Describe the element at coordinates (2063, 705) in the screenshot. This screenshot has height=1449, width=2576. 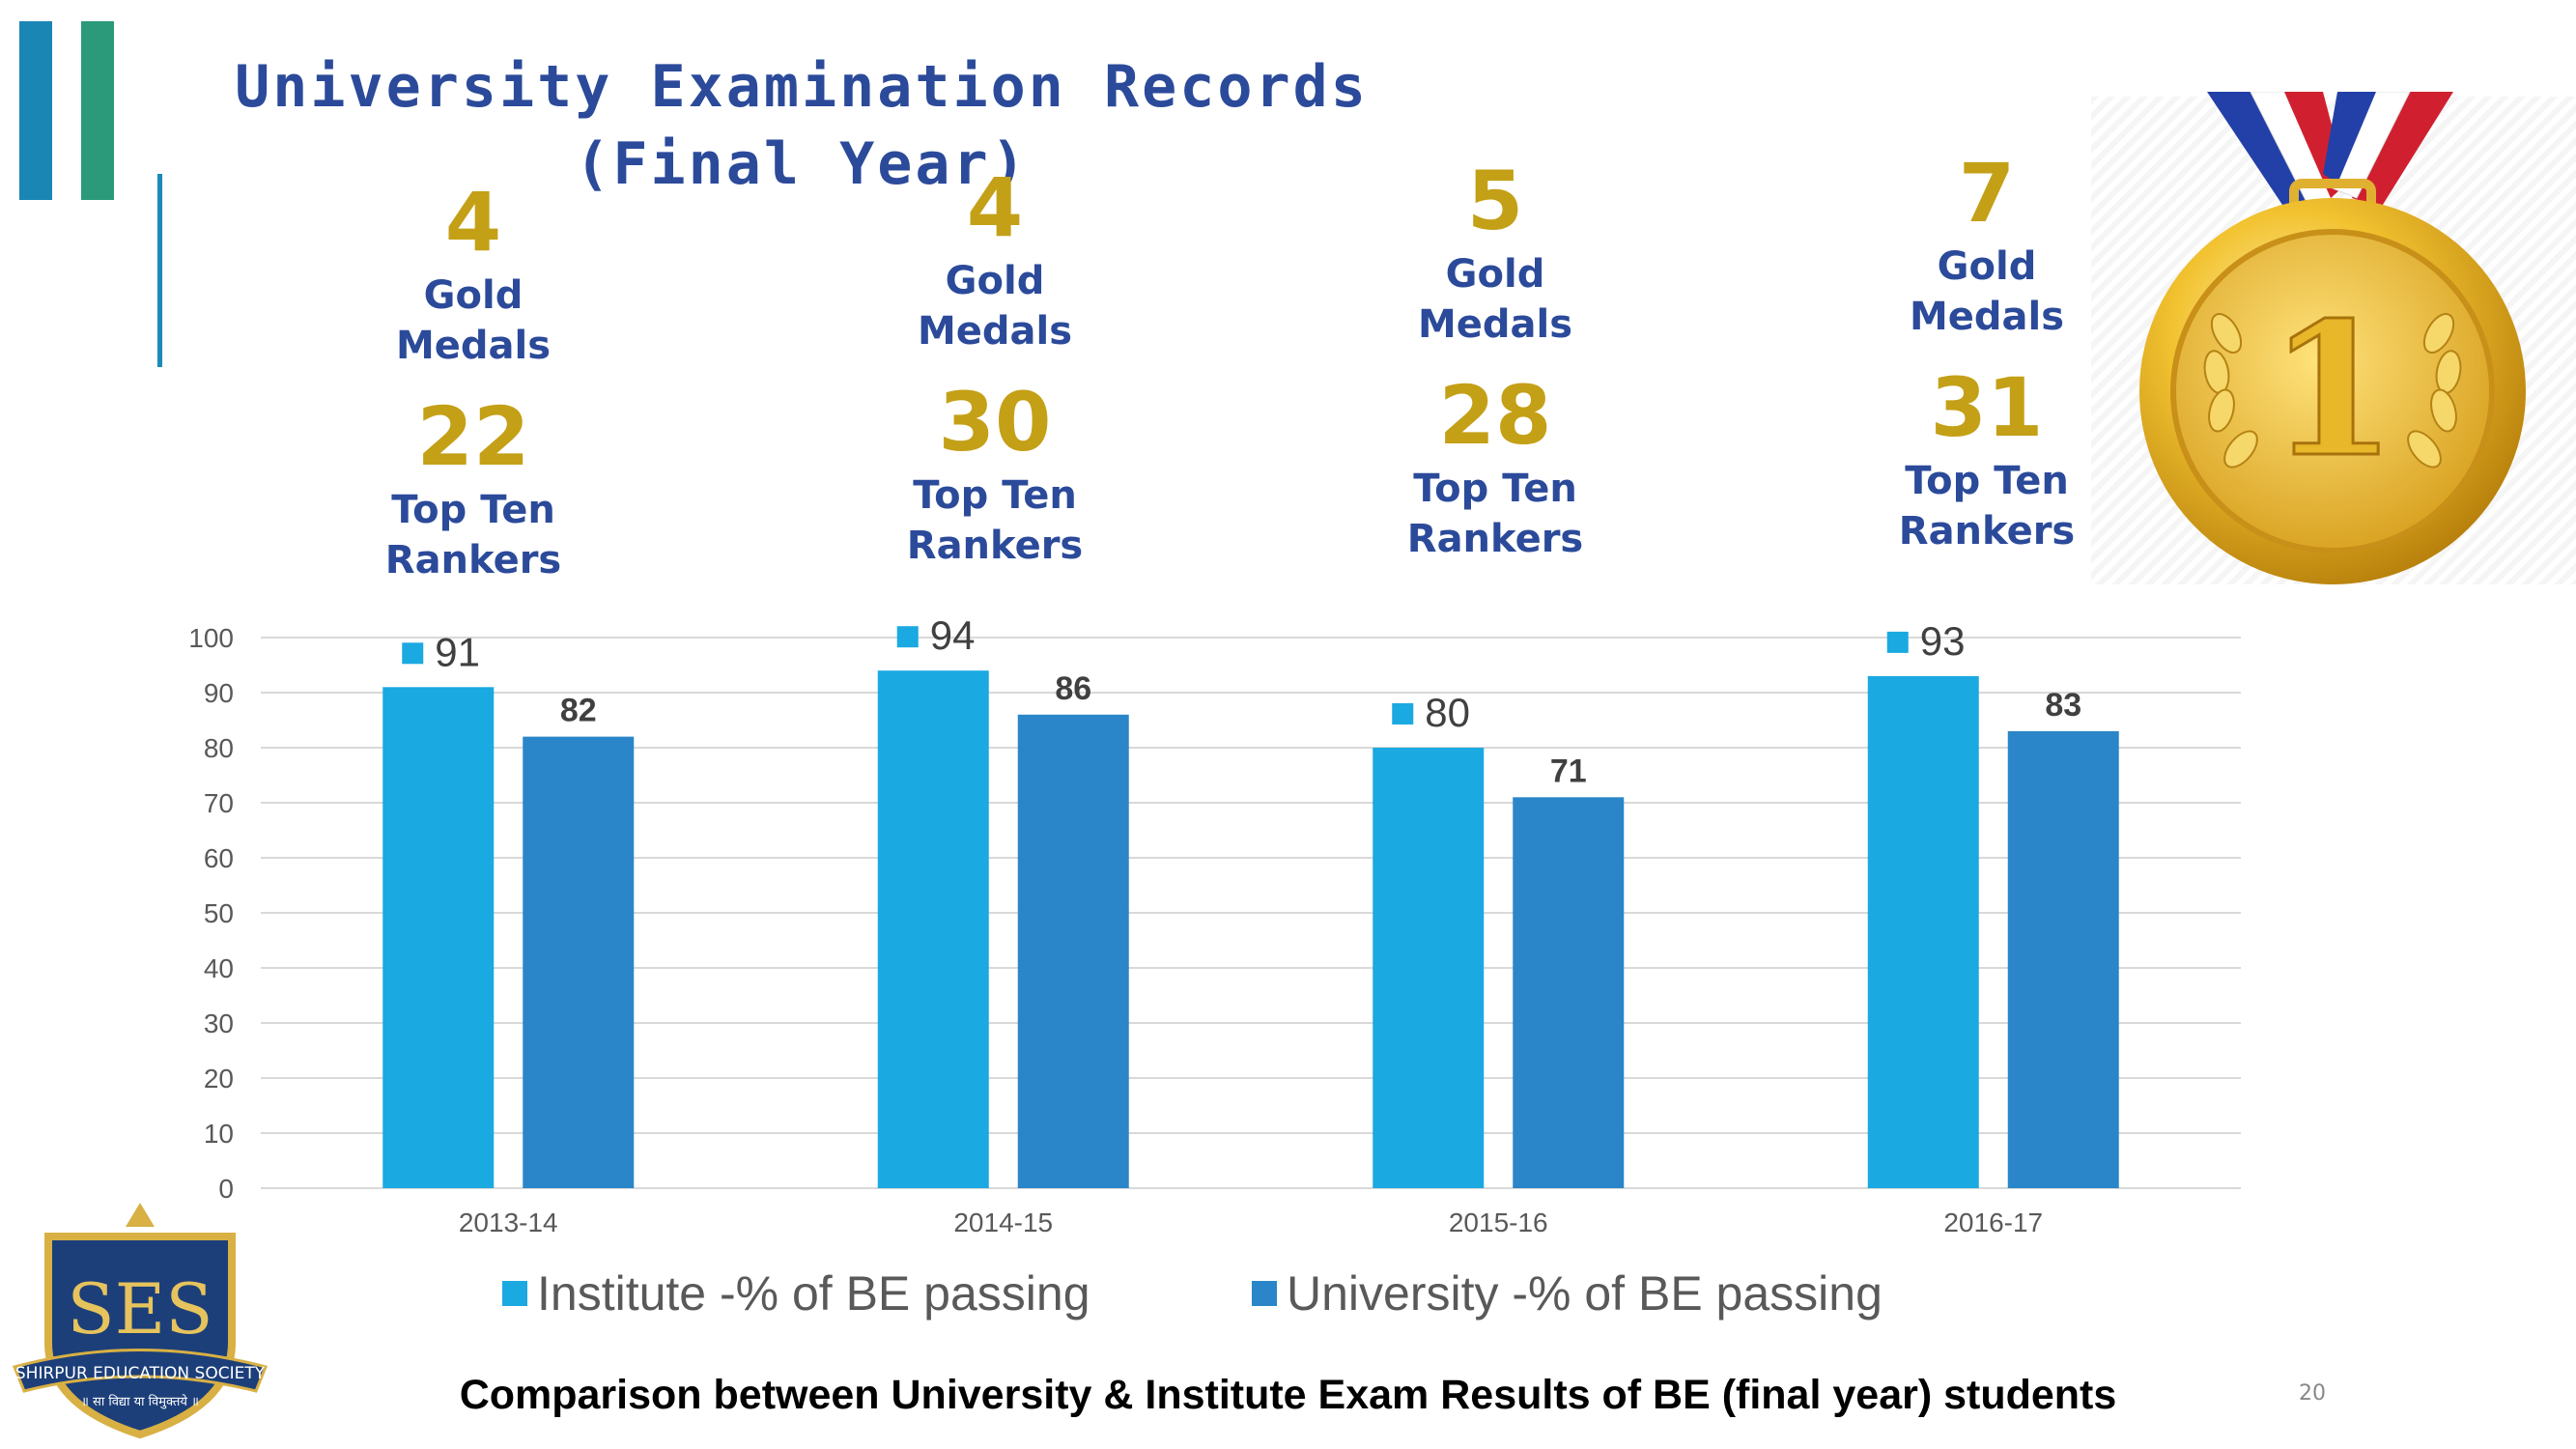
I see `data-label-university: 83` at that location.